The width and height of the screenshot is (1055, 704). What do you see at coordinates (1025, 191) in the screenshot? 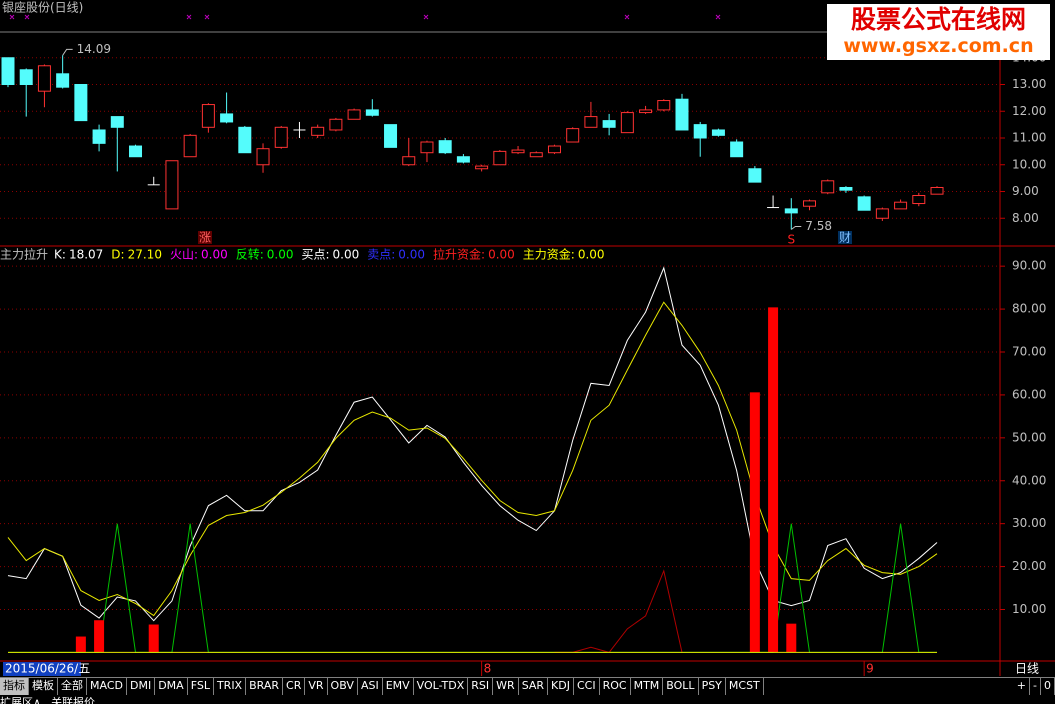
I see `y-tick-label: 9.00` at bounding box center [1025, 191].